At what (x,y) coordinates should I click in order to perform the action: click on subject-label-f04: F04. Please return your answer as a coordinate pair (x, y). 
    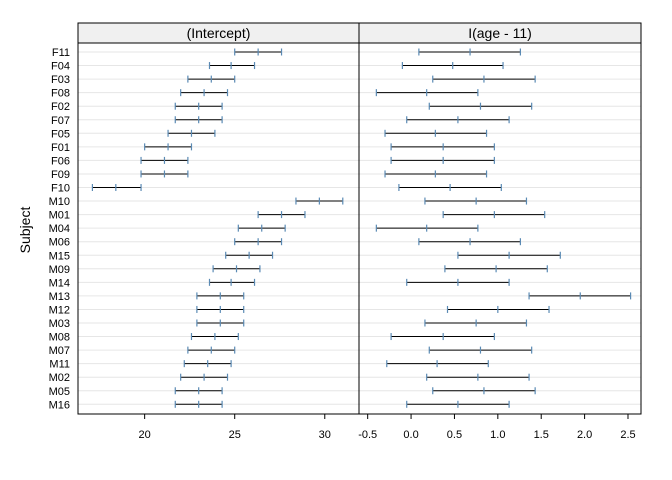
    Looking at the image, I should click on (60, 67).